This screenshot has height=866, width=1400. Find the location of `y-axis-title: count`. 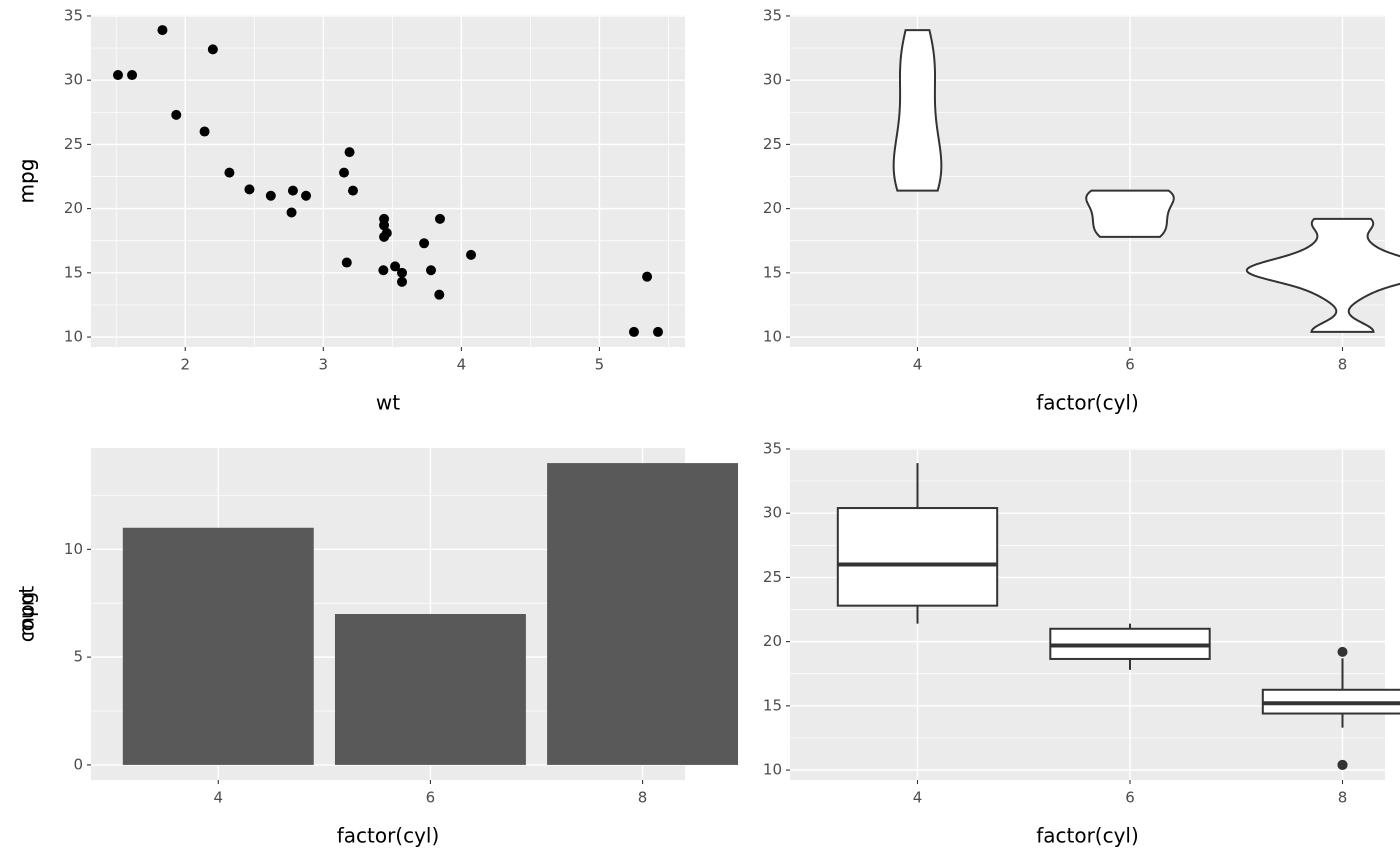

y-axis-title: count is located at coordinates (27, 614).